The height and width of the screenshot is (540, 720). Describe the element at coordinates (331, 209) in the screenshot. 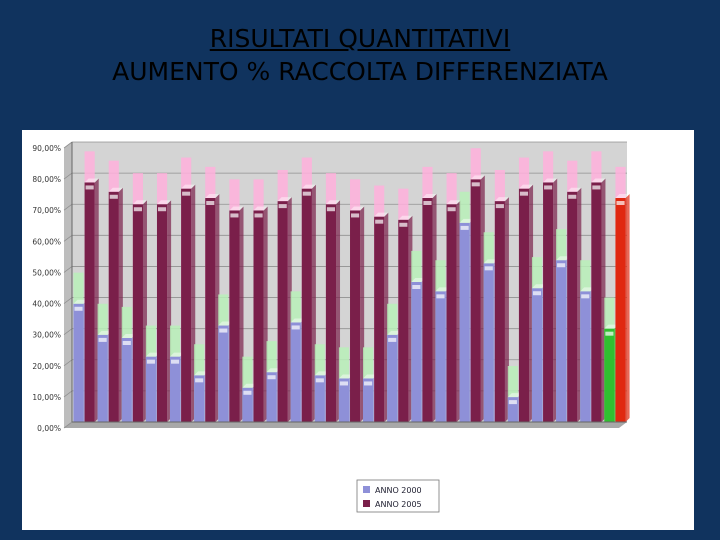

I see `bar-2005-10-value-tag` at that location.